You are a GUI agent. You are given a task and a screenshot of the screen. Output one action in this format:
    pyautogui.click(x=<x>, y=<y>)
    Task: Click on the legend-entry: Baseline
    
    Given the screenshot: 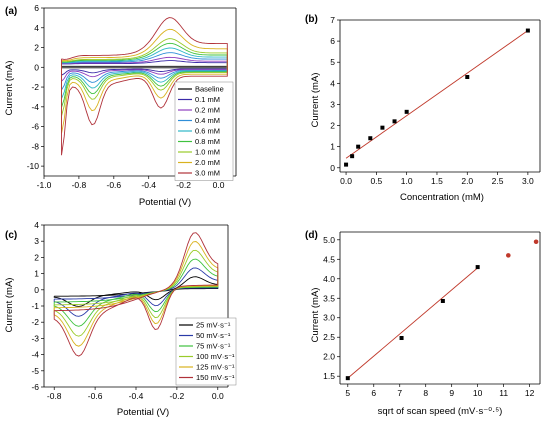 What is the action you would take?
    pyautogui.click(x=209, y=89)
    